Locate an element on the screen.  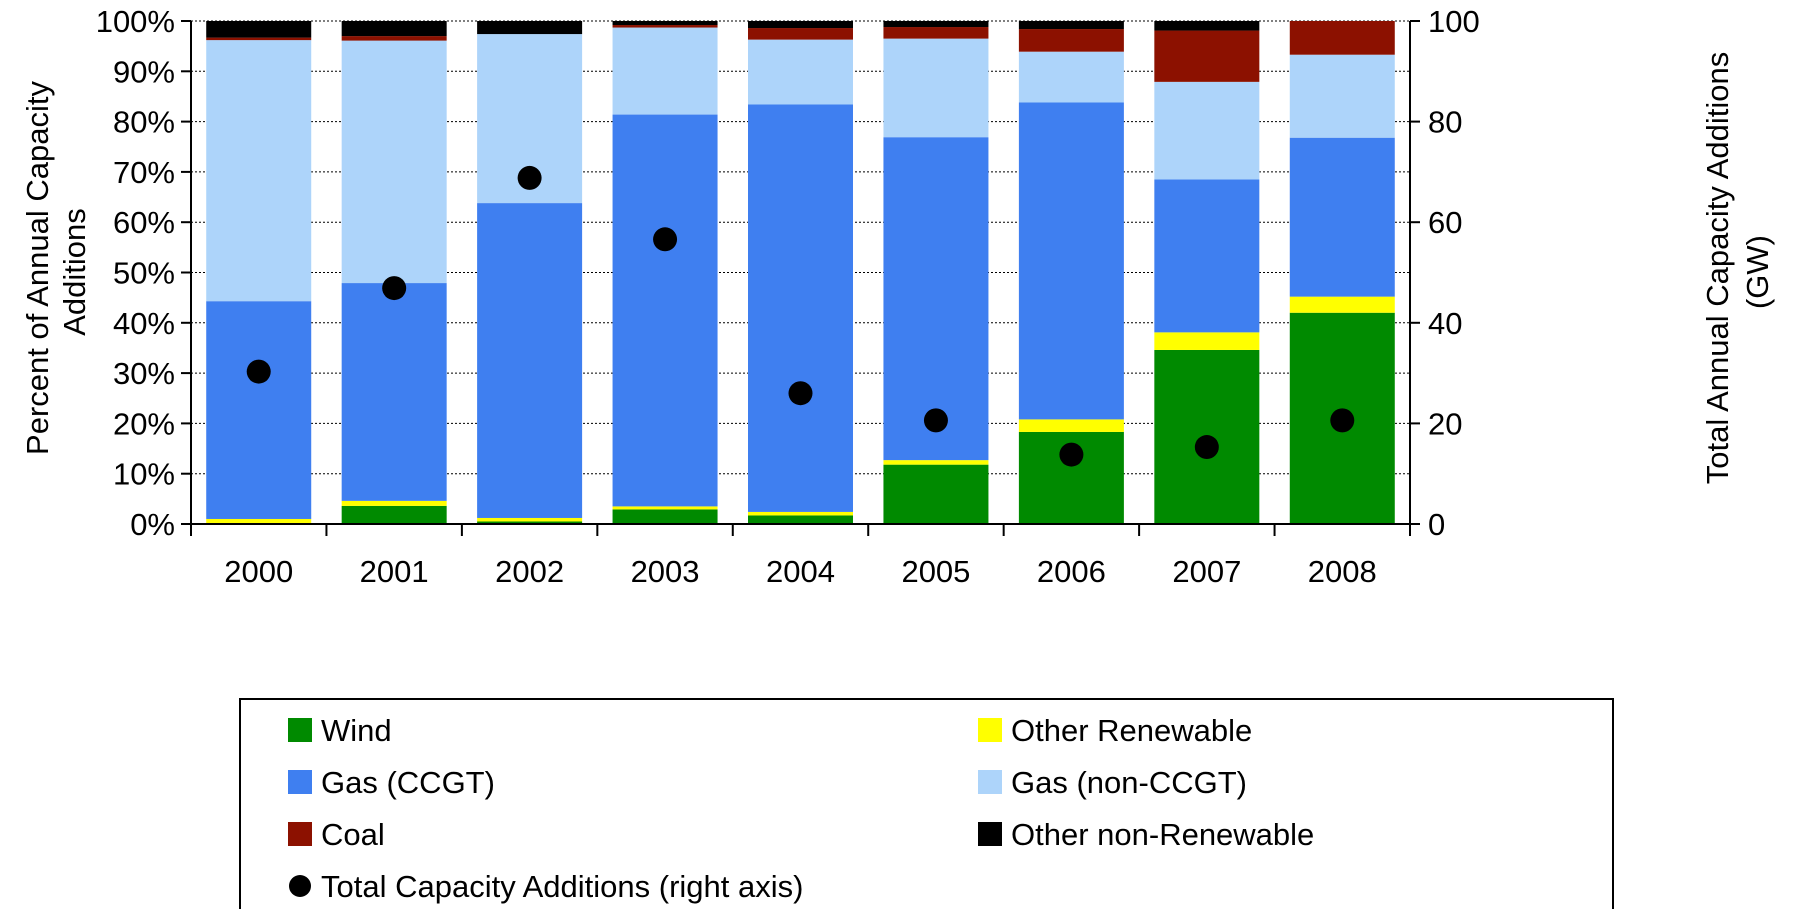
bar-other-renewable-2001 is located at coordinates (394, 503).